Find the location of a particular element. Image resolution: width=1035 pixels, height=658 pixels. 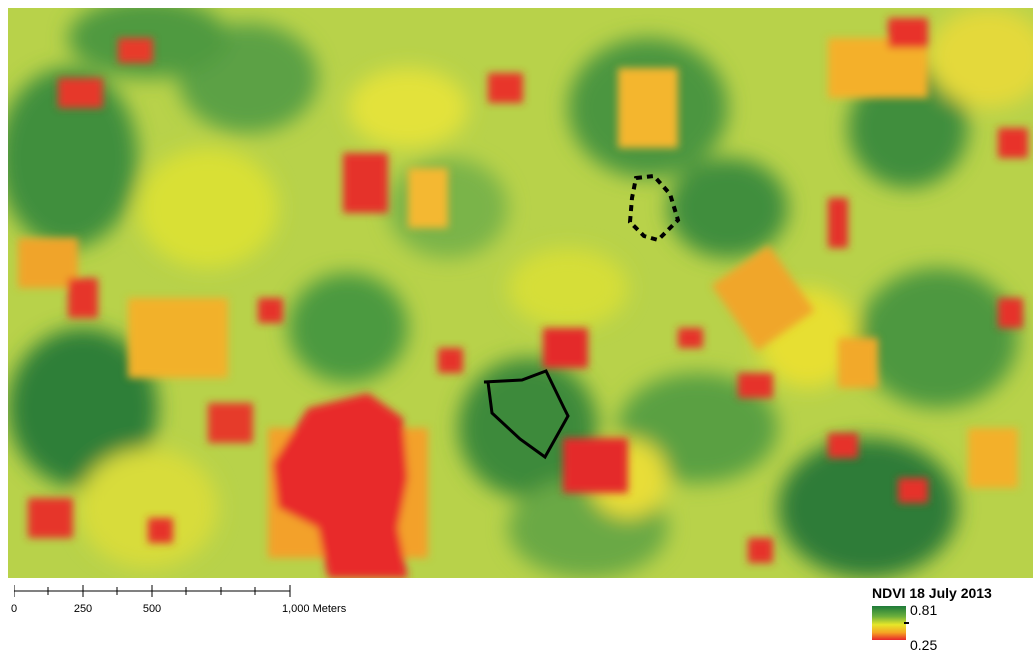

scale-bar-graphic is located at coordinates (152, 591).